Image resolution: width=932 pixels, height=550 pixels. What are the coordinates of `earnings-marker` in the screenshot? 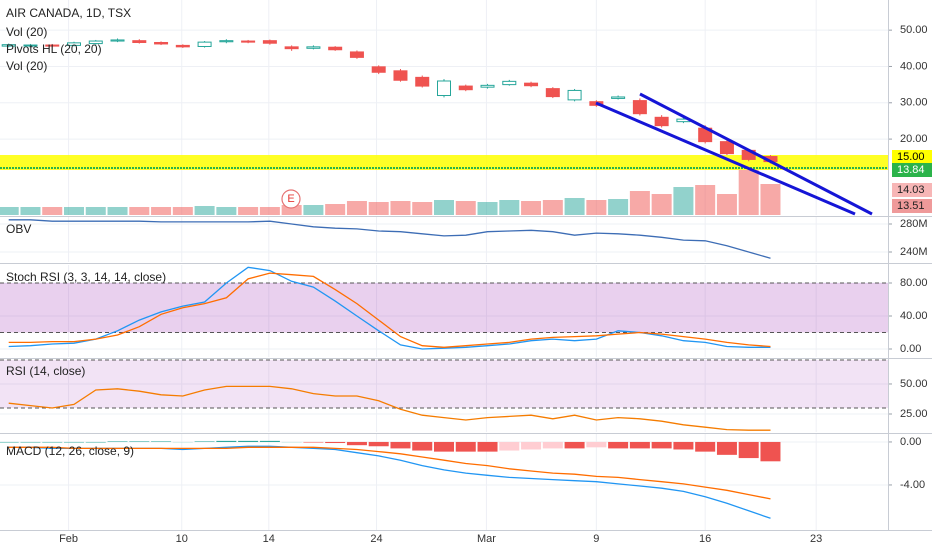 It's located at (291, 199).